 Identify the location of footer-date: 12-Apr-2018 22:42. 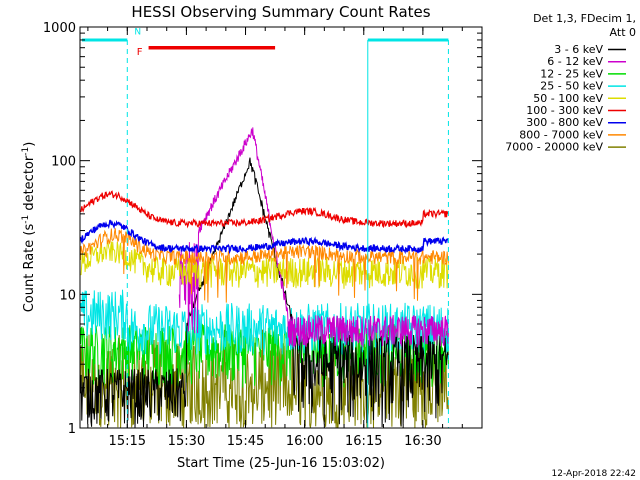
(594, 474).